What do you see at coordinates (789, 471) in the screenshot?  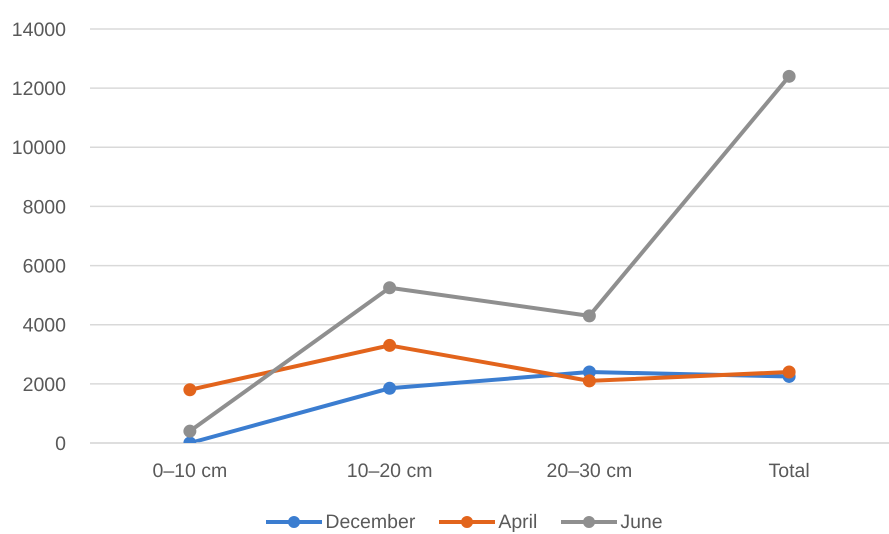 I see `x-tick-label: Total` at bounding box center [789, 471].